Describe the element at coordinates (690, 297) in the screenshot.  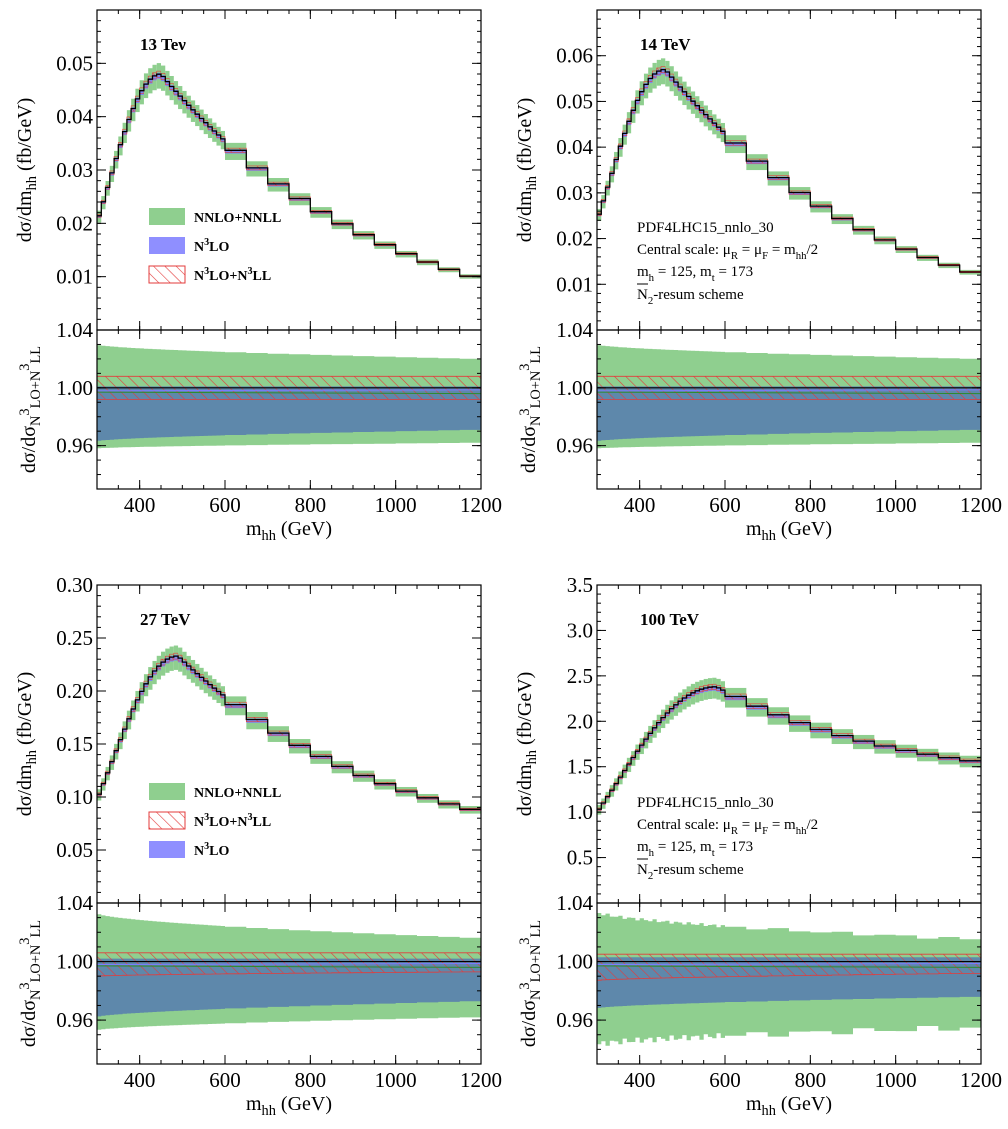
I see `info-resum-scheme: N2-resum scheme` at that location.